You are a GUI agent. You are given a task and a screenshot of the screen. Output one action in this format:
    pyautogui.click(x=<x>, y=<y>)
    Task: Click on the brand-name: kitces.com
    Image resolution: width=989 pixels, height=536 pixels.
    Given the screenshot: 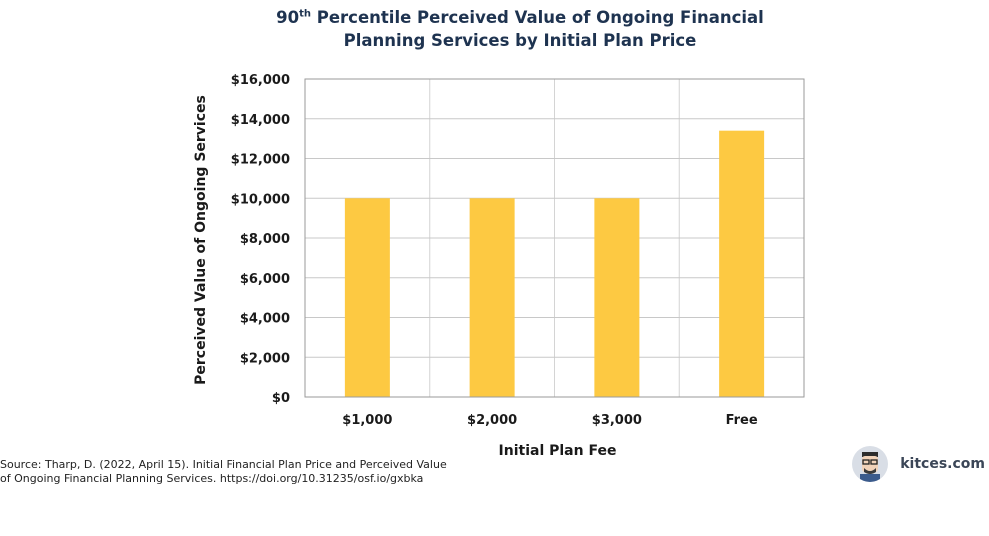 What is the action you would take?
    pyautogui.click(x=942, y=464)
    